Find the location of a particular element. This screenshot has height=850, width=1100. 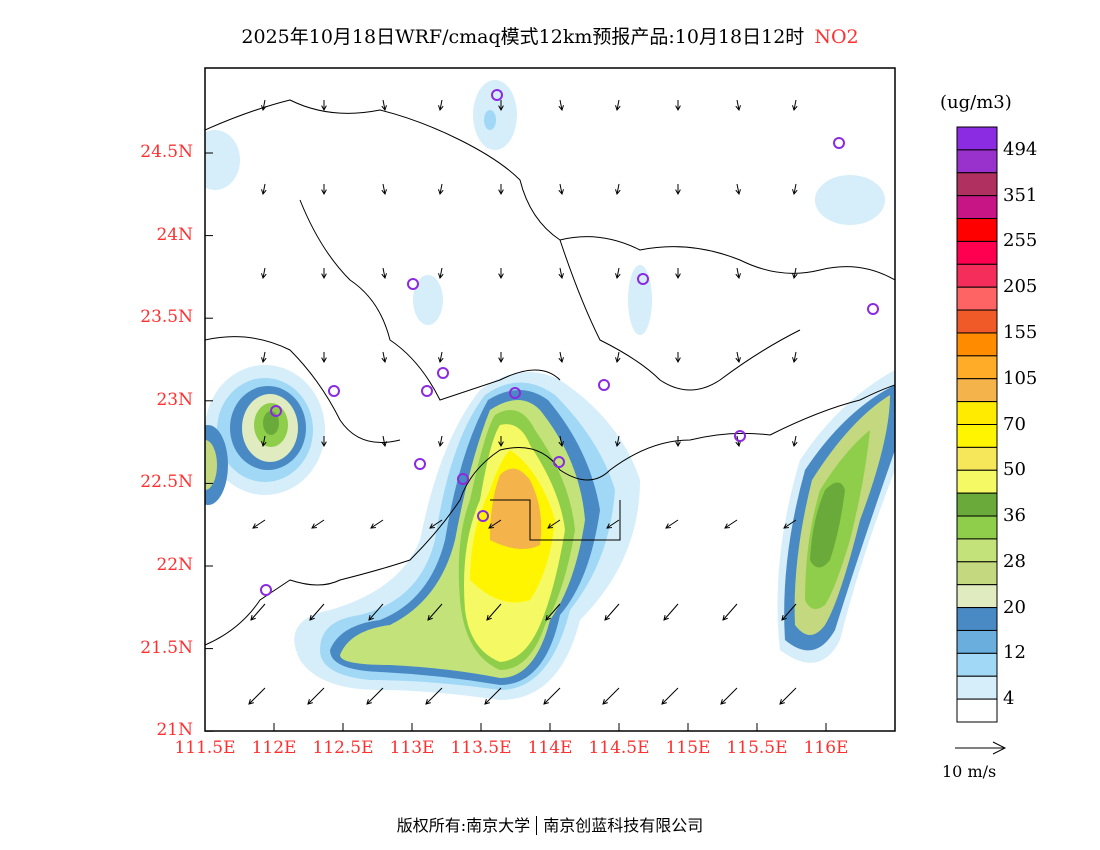

colorbar-units: (ug/m3) is located at coordinates (976, 102).